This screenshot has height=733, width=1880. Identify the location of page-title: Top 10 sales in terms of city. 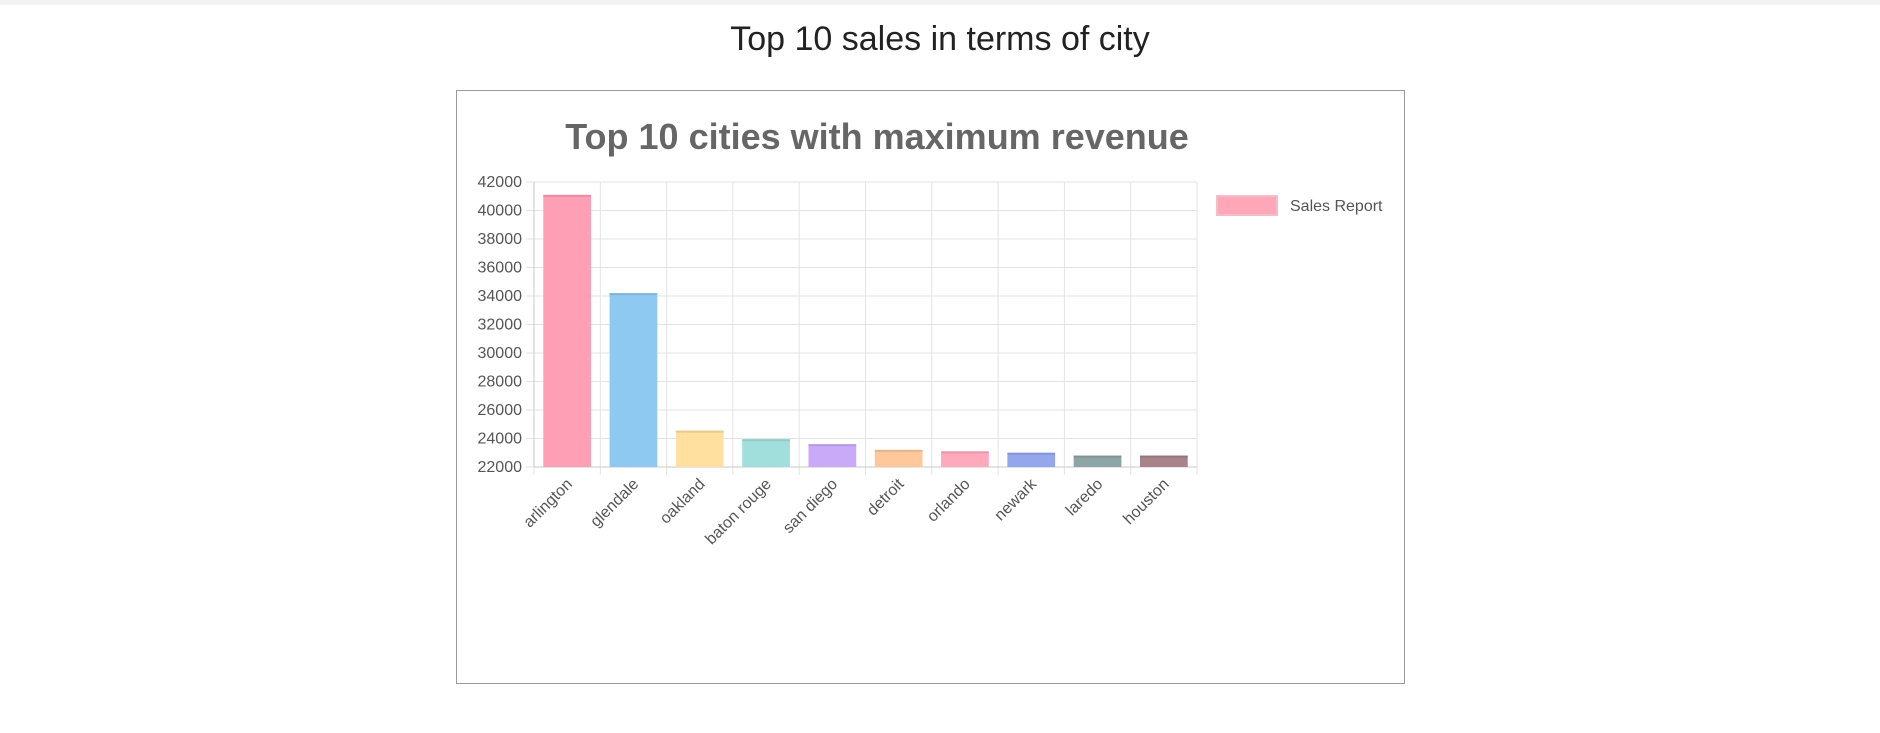
(940, 39).